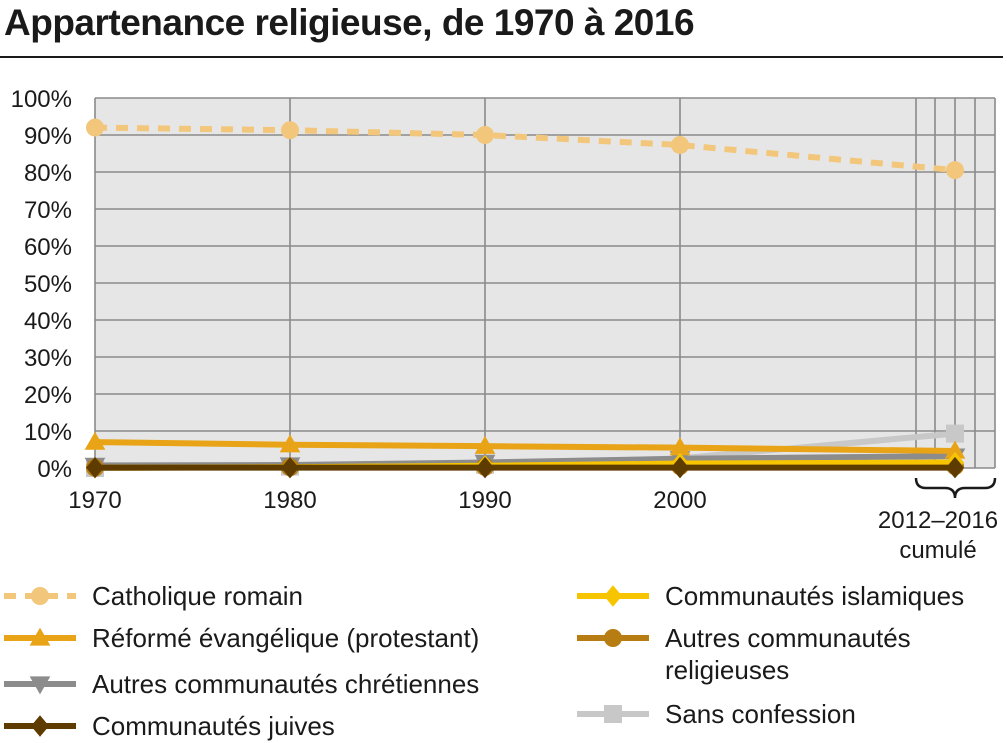 Image resolution: width=1007 pixels, height=743 pixels. What do you see at coordinates (54, 469) in the screenshot?
I see `y-tick-label: 0%` at bounding box center [54, 469].